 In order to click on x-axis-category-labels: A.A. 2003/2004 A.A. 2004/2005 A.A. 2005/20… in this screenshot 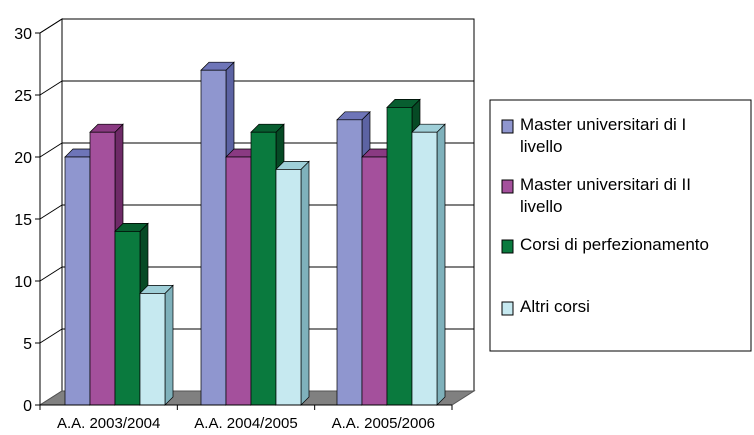, I will do `click(246, 423)`.